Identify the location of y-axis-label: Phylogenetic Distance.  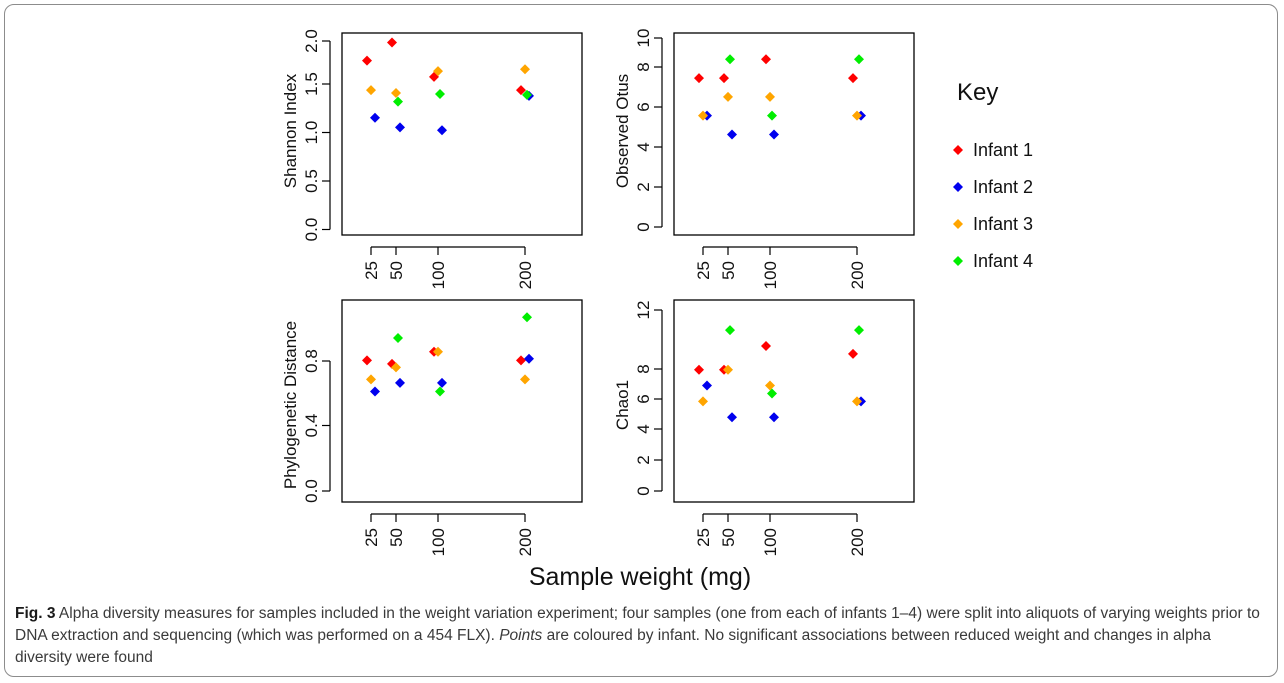
(290, 405).